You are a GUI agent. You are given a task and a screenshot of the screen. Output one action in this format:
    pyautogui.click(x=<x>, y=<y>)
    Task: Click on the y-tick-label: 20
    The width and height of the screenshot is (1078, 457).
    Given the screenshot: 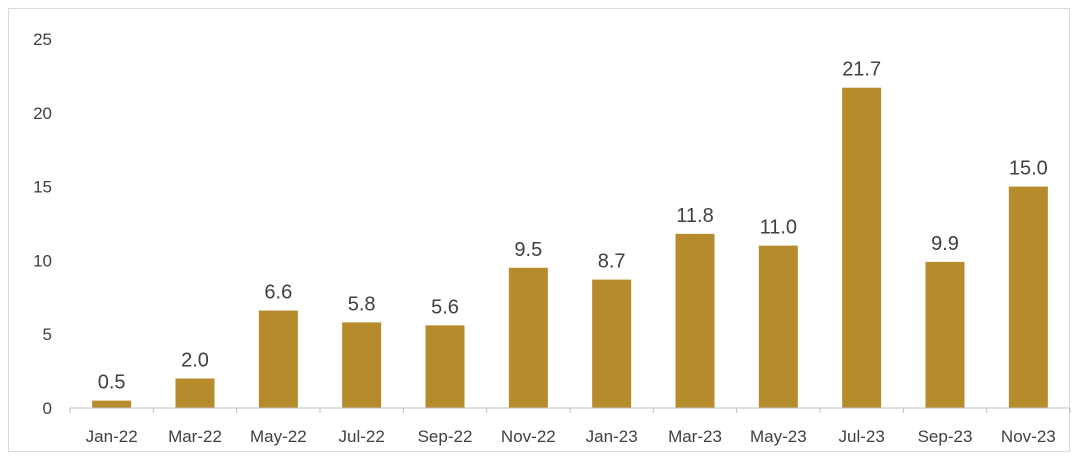 What is the action you would take?
    pyautogui.click(x=42, y=113)
    